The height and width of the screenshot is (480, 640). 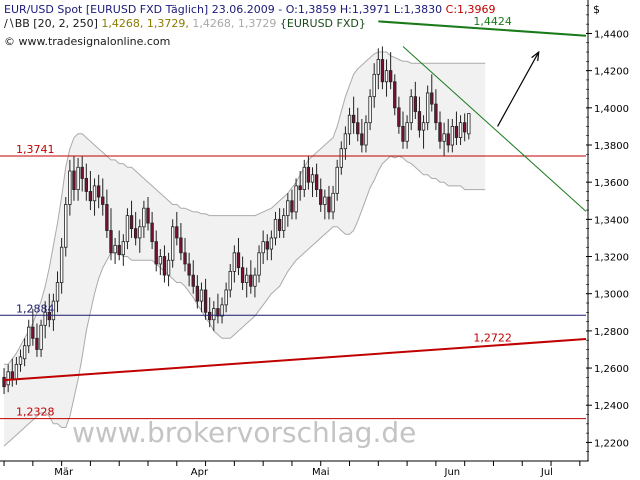 What do you see at coordinates (611, 406) in the screenshot?
I see `y-tick-label: 1,2400` at bounding box center [611, 406].